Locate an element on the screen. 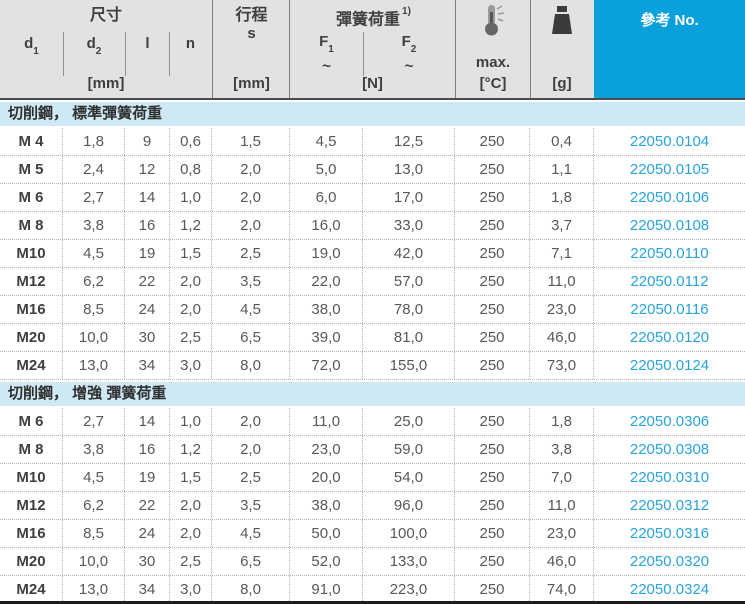 The image size is (745, 604). l-cell: 0,6 is located at coordinates (191, 141).